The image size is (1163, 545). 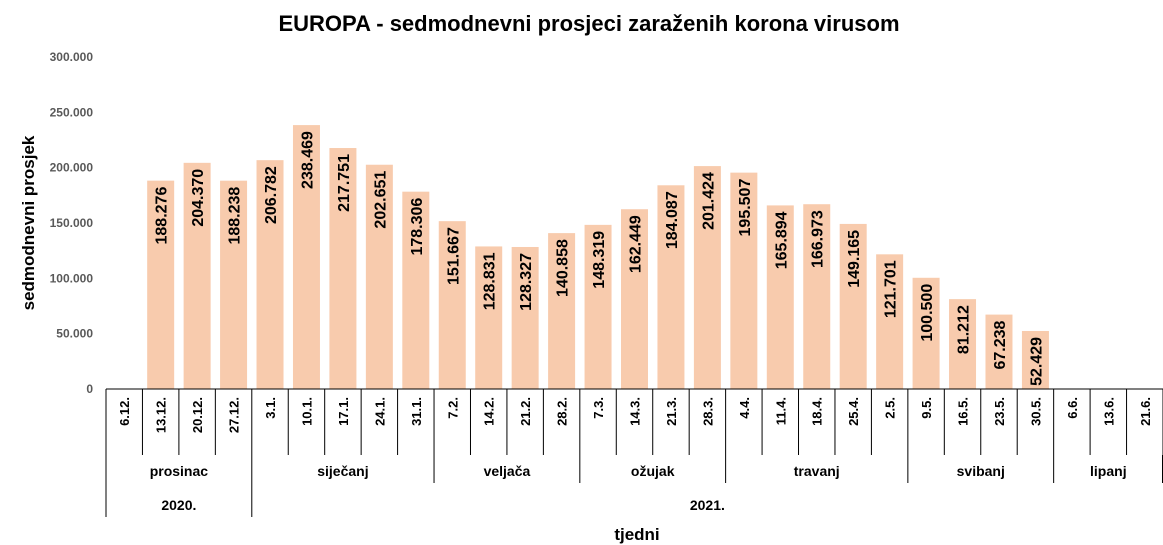 What do you see at coordinates (964, 329) in the screenshot?
I see `data-label: 81.212` at bounding box center [964, 329].